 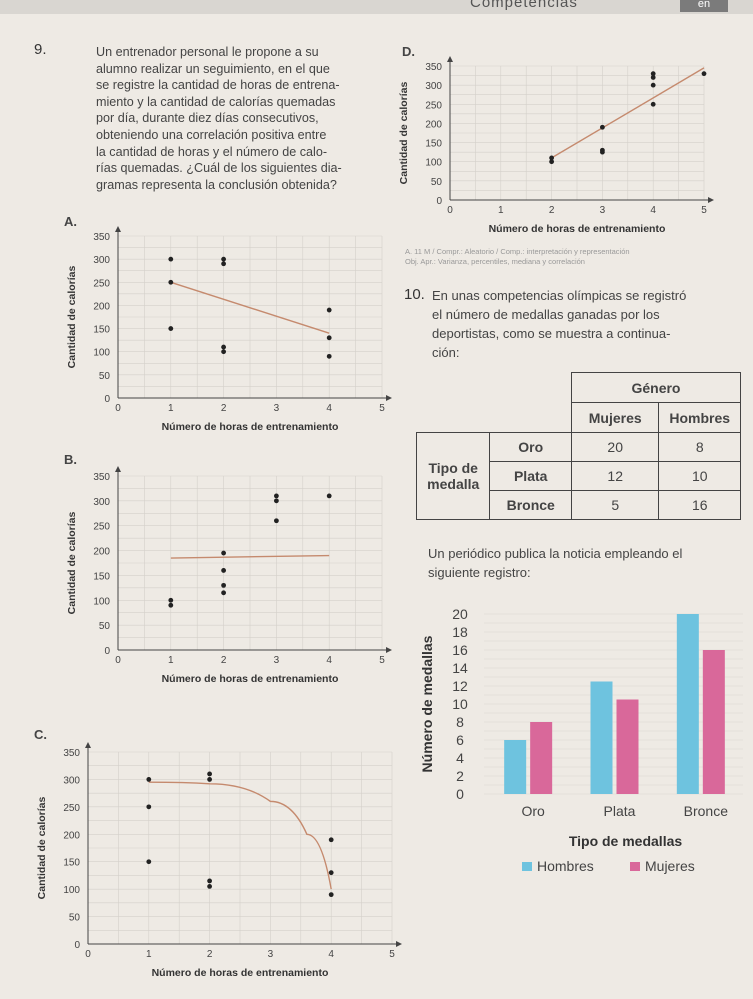 I want to click on table-row-label: Plata, so click(x=530, y=476).